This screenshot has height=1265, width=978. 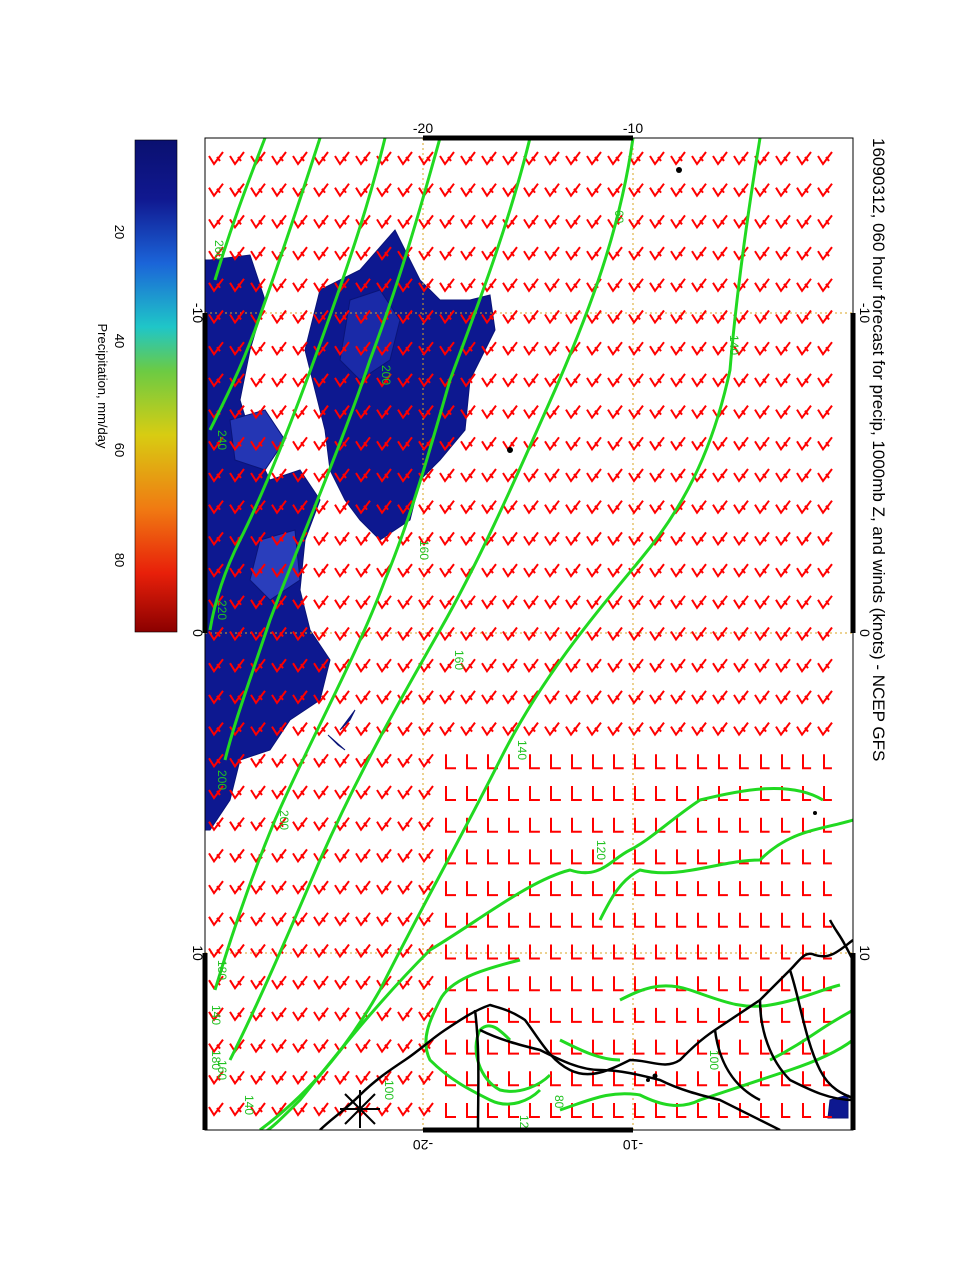 I want to click on bottom-tick-label: -10, so click(x=633, y=1145).